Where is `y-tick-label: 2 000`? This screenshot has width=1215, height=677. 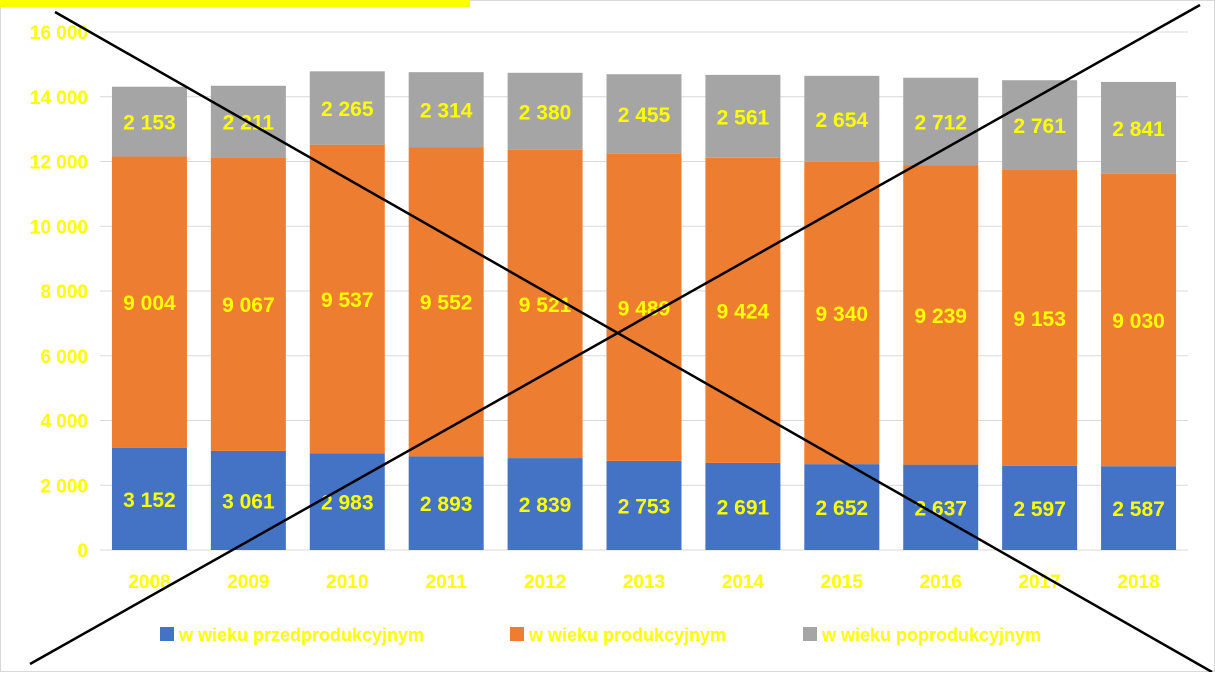
y-tick-label: 2 000 is located at coordinates (64, 486).